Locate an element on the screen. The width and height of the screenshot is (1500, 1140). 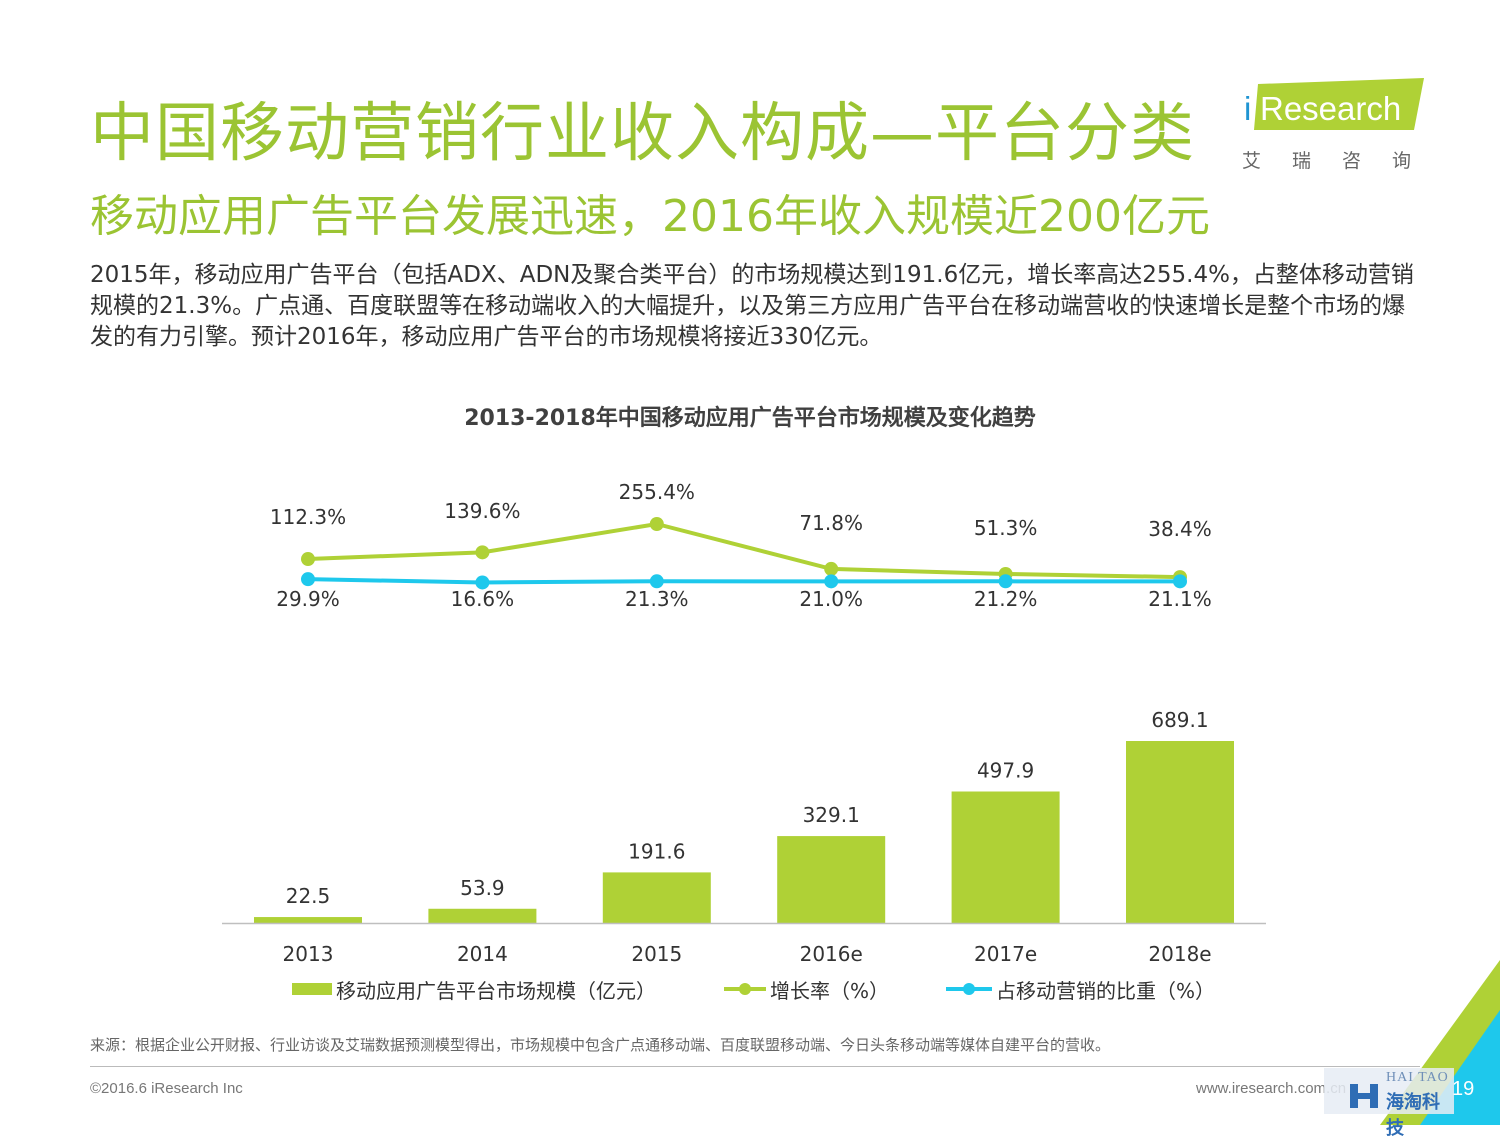
x-tick-2016e: 2016e is located at coordinates (831, 954).